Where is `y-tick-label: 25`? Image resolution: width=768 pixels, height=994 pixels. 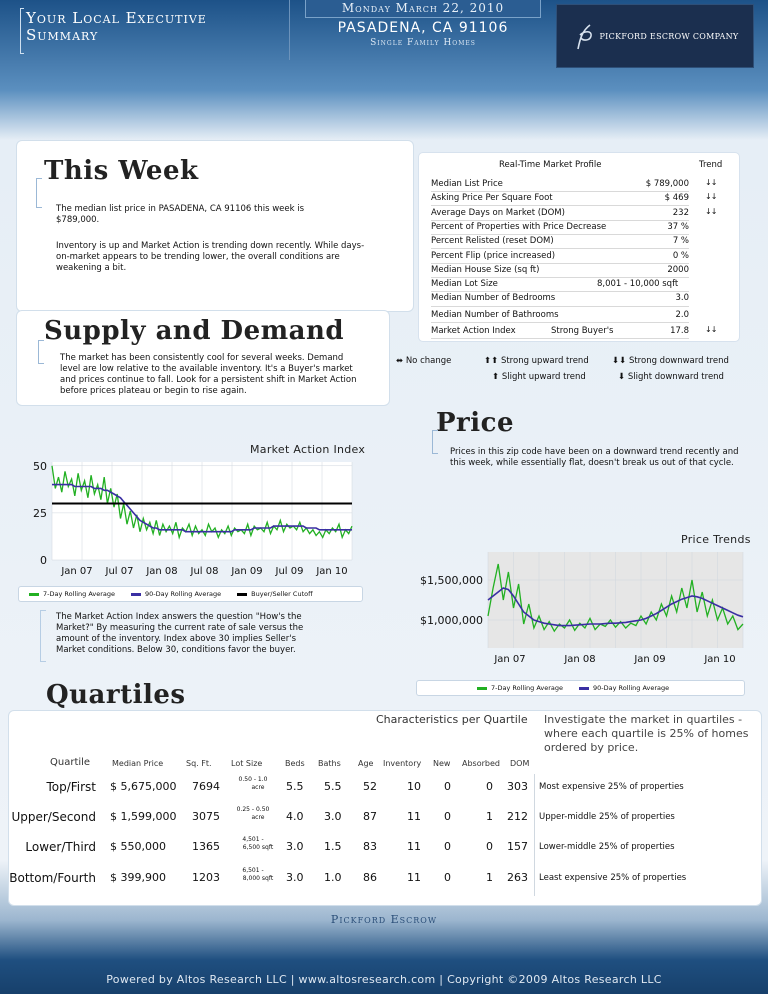 y-tick-label: 25 is located at coordinates (40, 513).